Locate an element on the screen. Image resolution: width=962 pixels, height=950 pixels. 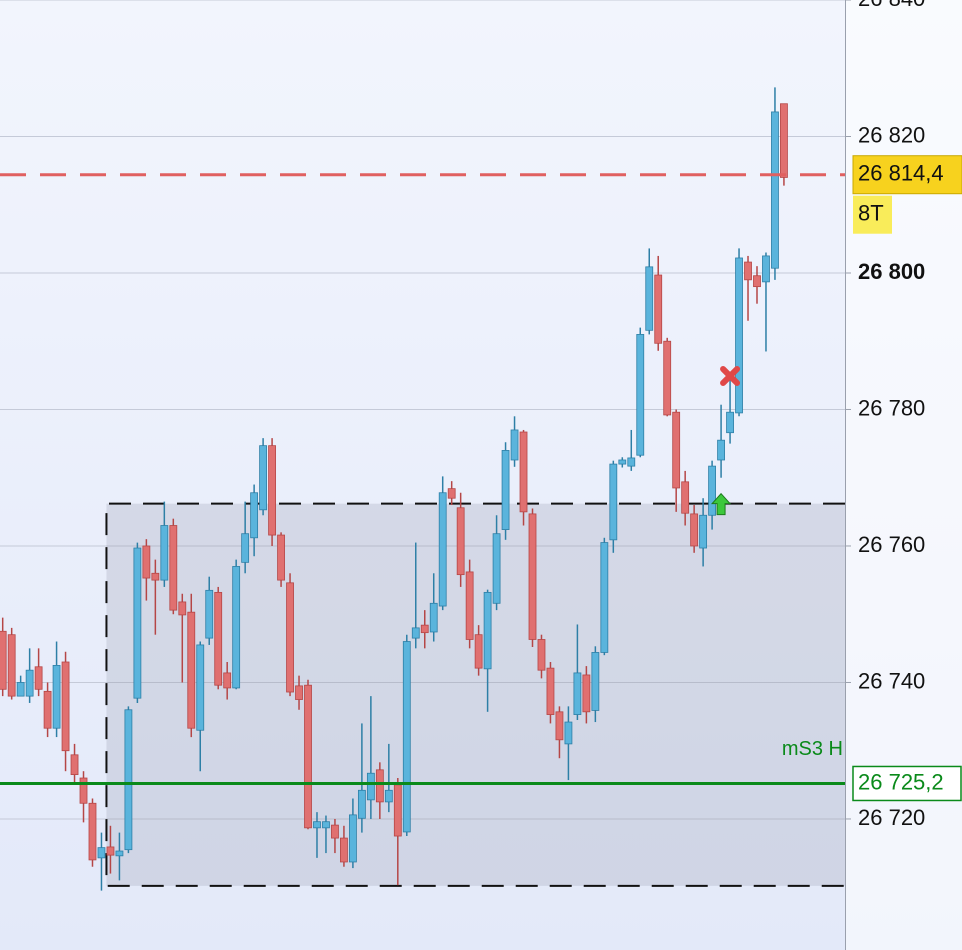
y-tick-label: 26 760 is located at coordinates (891, 544).